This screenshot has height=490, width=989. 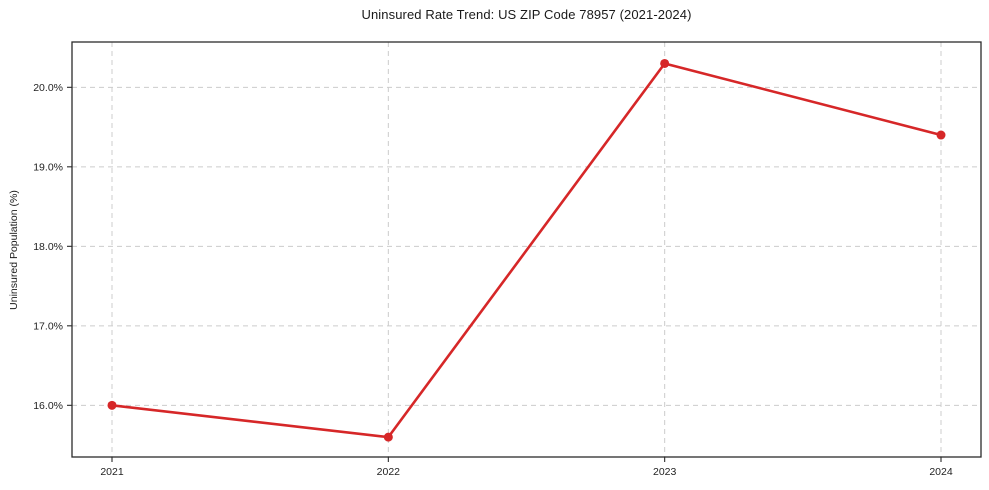 What do you see at coordinates (48, 326) in the screenshot?
I see `y-tick-label: 17.0%` at bounding box center [48, 326].